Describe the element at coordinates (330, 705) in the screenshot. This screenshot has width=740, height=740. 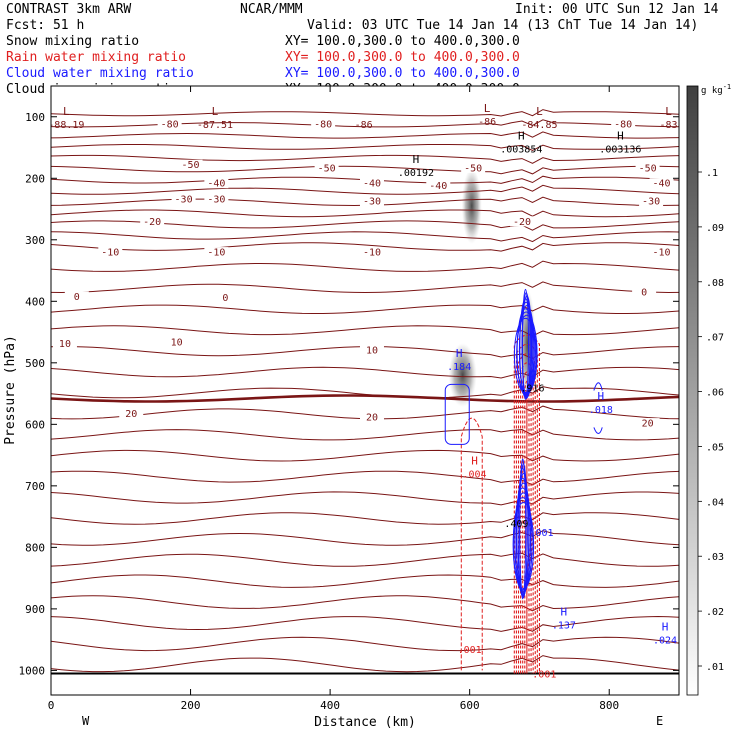
I see `x-tick-label: 400` at that location.